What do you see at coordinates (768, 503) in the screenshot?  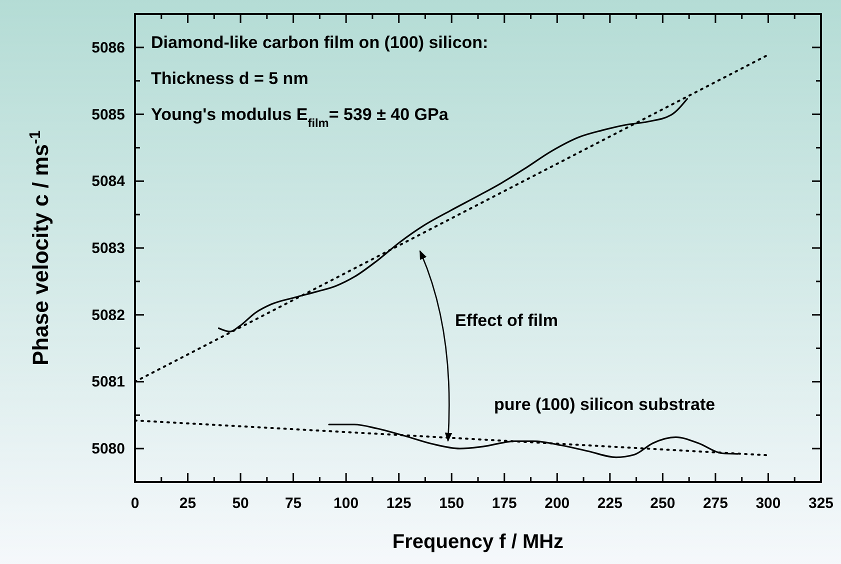 I see `x-tick-label: 300` at bounding box center [768, 503].